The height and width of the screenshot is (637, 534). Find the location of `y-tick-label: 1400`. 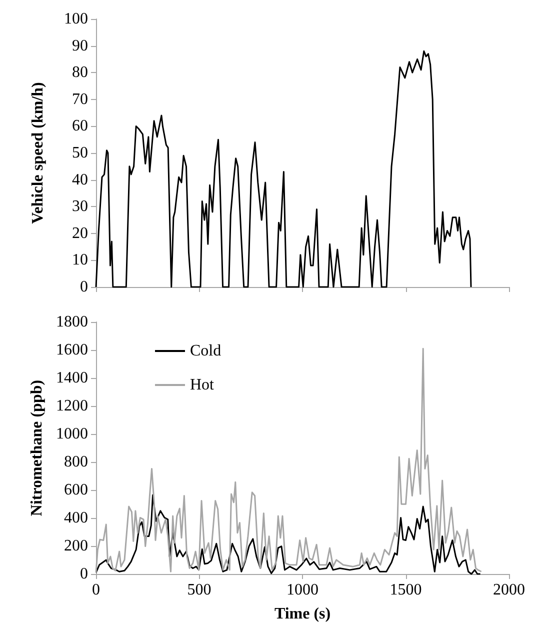

y-tick-label: 1400 is located at coordinates (72, 378).